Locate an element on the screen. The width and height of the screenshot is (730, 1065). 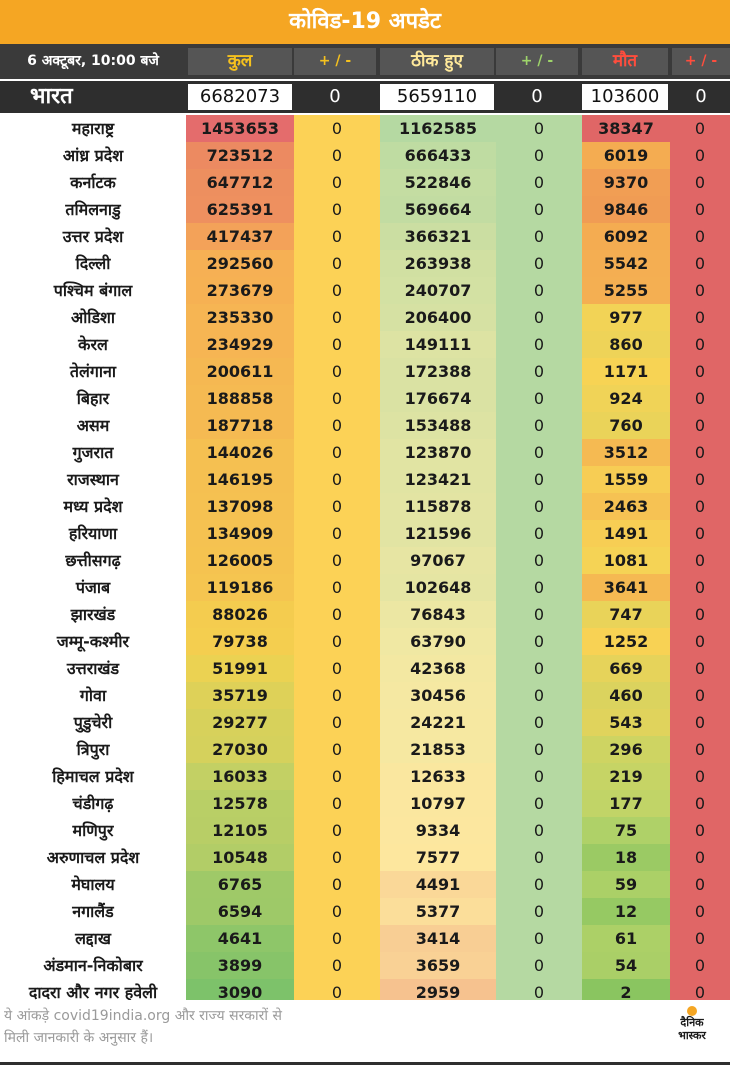
table-row: झारखंड 88026 0 76843 0 747 0 is located at coordinates (365, 614).